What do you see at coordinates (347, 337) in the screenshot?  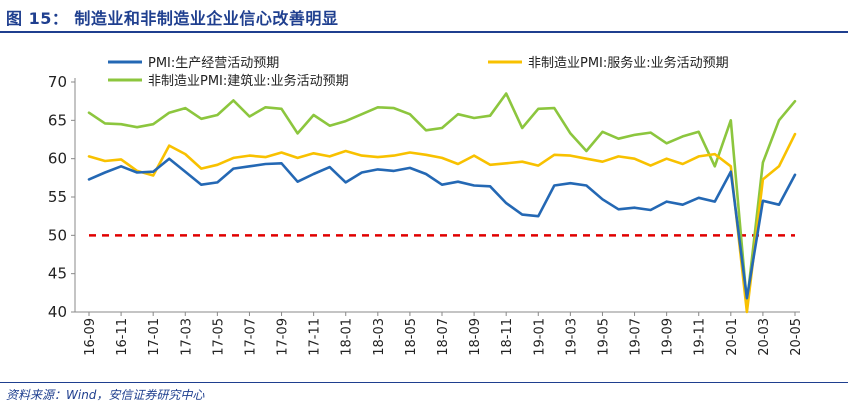 I see `x-tick-label: 18-01` at bounding box center [347, 337].